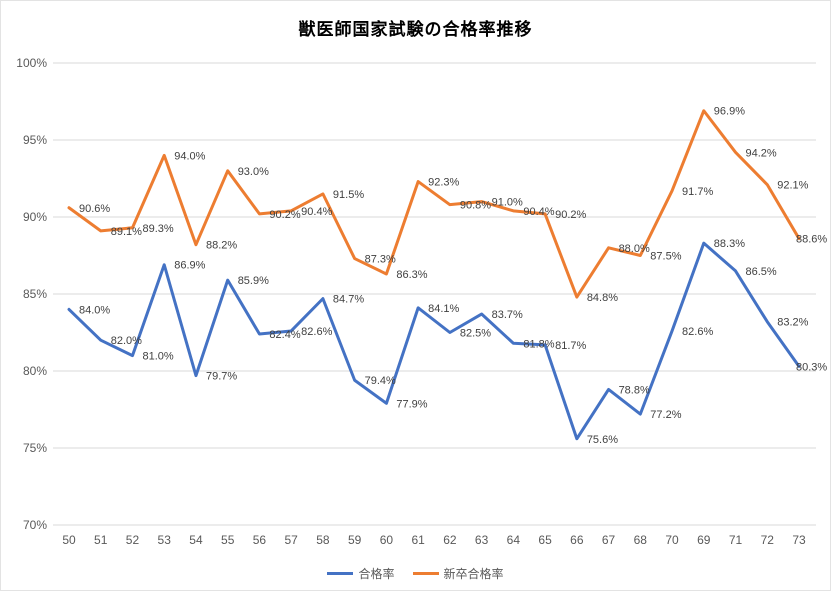 The image size is (831, 591). What do you see at coordinates (94, 310) in the screenshot?
I see `data-label: 84.0%` at bounding box center [94, 310].